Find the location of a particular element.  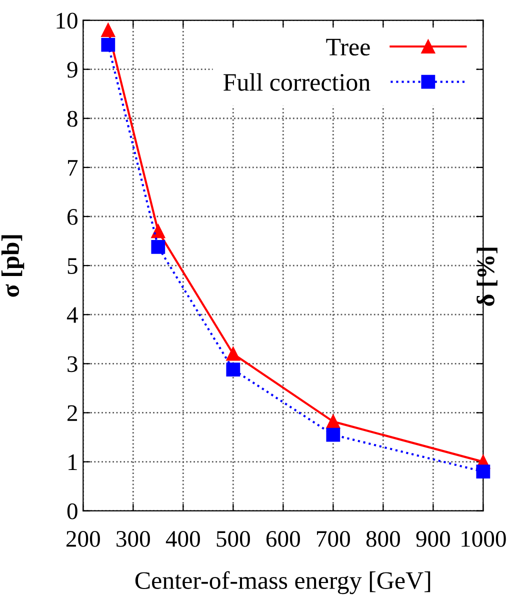

x-tick-label: 1000 is located at coordinates (484, 538).